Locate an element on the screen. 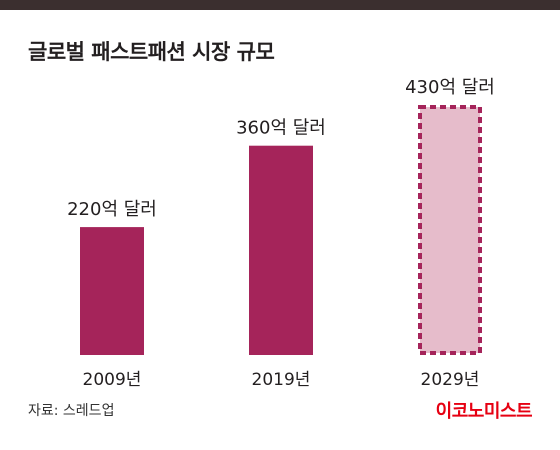 The width and height of the screenshot is (560, 450). value-label-1: 360억 달러 is located at coordinates (281, 128).